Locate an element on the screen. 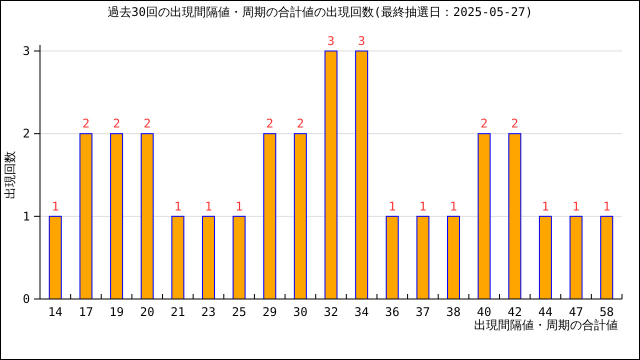 The width and height of the screenshot is (640, 360). x-tick-label: 47 is located at coordinates (576, 312).